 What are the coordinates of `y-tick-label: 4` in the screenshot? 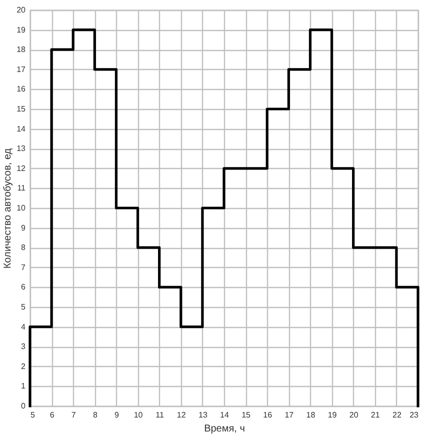 It's located at (23, 327).